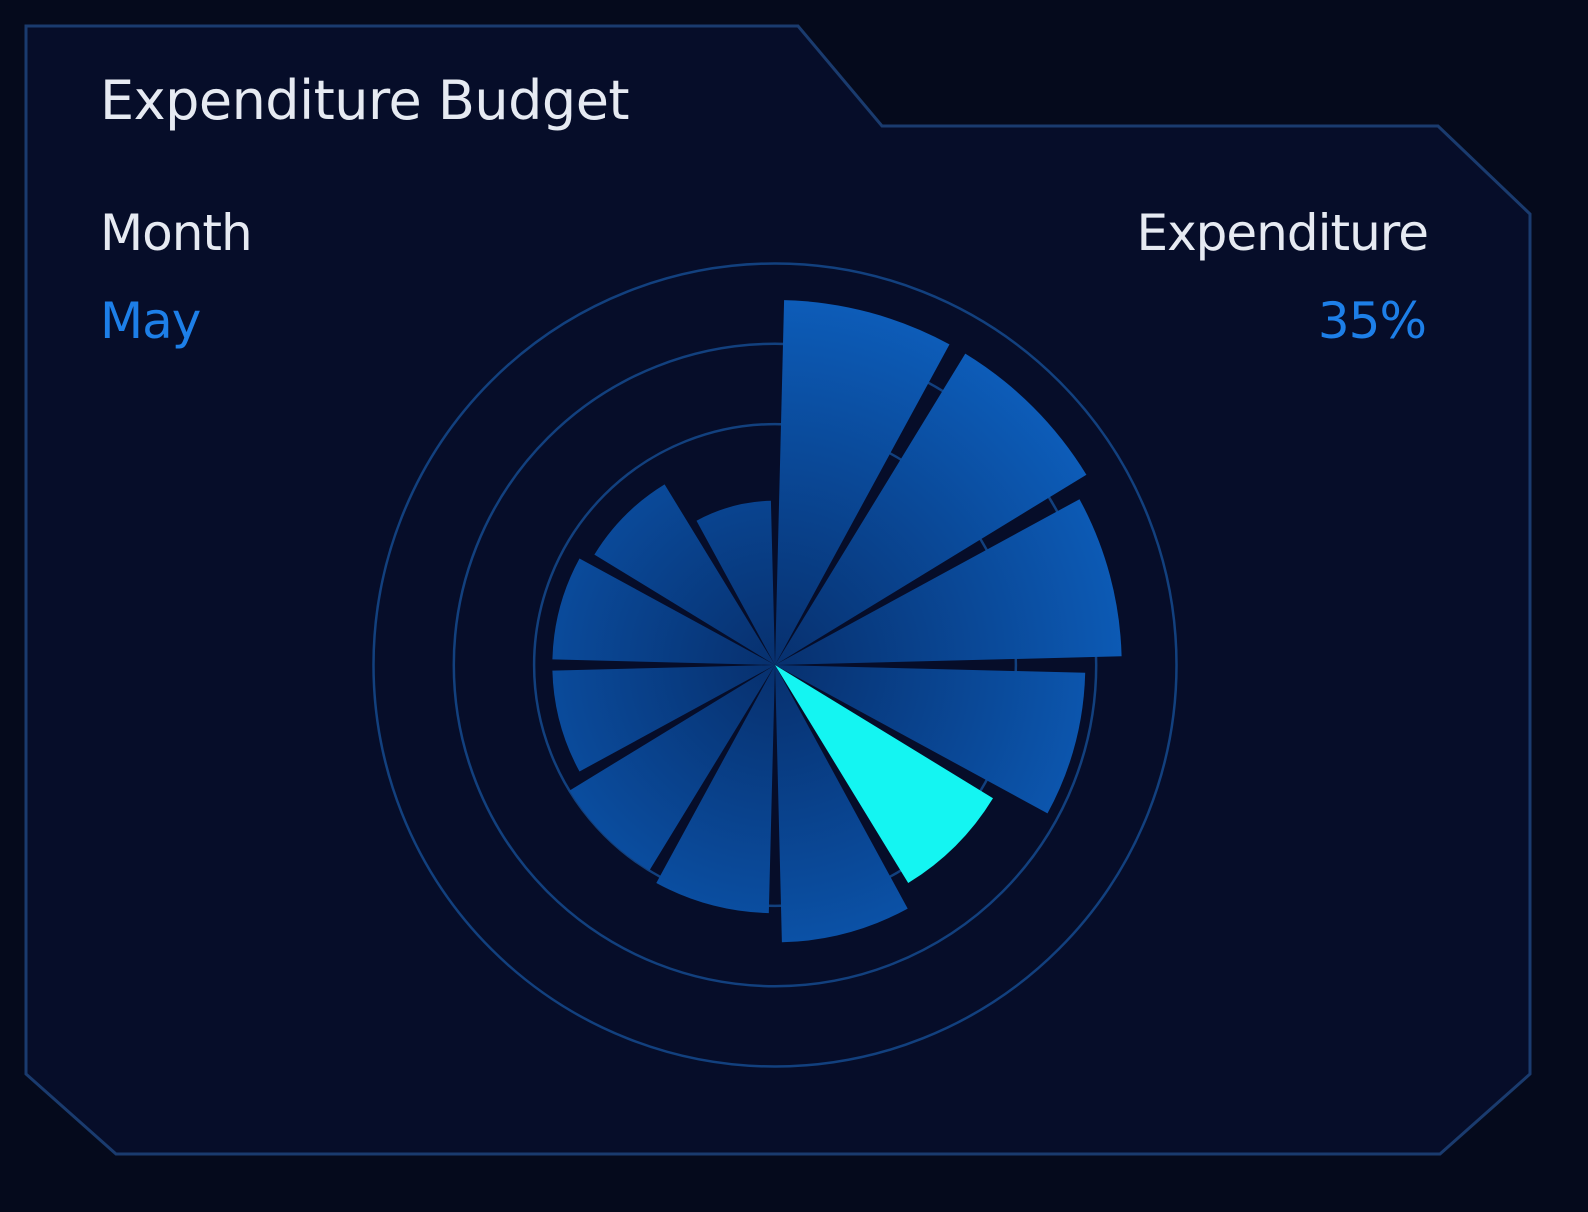 This screenshot has height=1212, width=1588. I want to click on month-value: May, so click(150, 321).